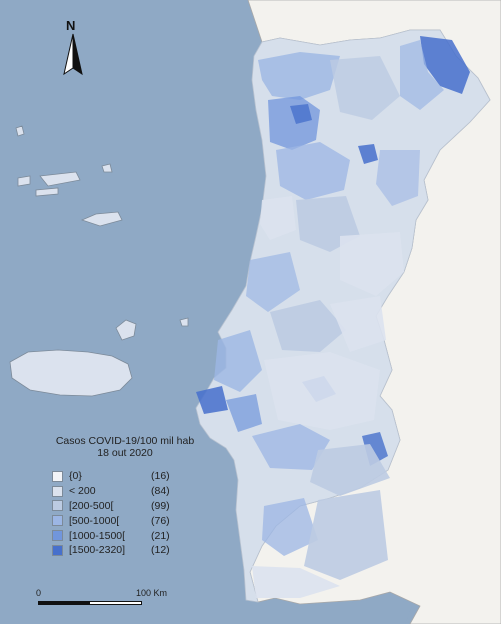 This screenshot has width=501, height=624. Describe the element at coordinates (299, 76) in the screenshot. I see `region-minho` at that location.